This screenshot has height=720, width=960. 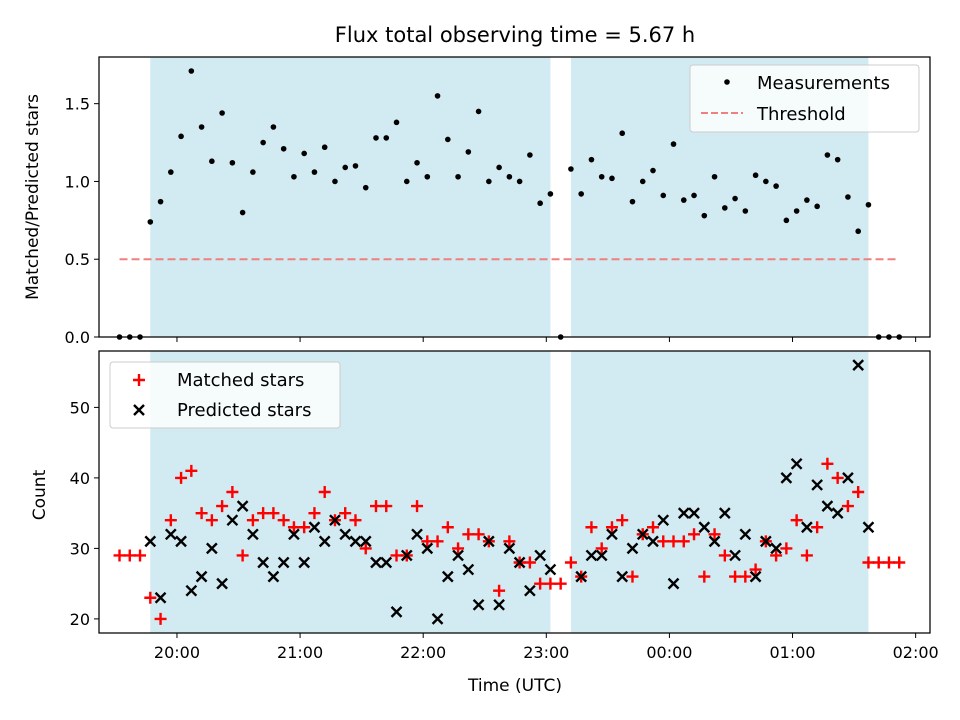 What do you see at coordinates (300, 652) in the screenshot?
I see `x-tick-label: 21:00` at bounding box center [300, 652].